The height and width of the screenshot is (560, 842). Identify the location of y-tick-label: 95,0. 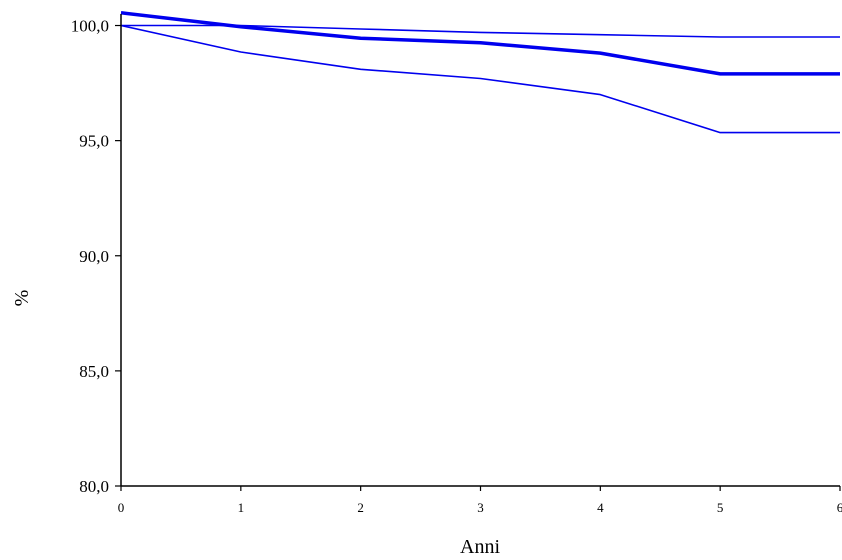
(94, 141).